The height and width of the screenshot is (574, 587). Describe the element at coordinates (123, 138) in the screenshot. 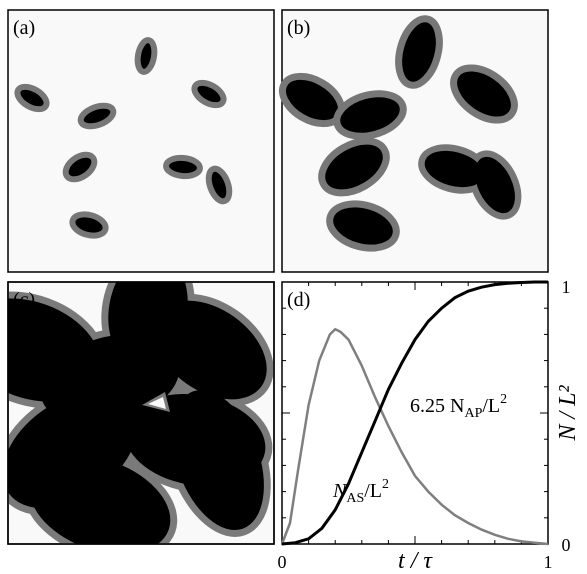

I see `panel-a-particles` at that location.